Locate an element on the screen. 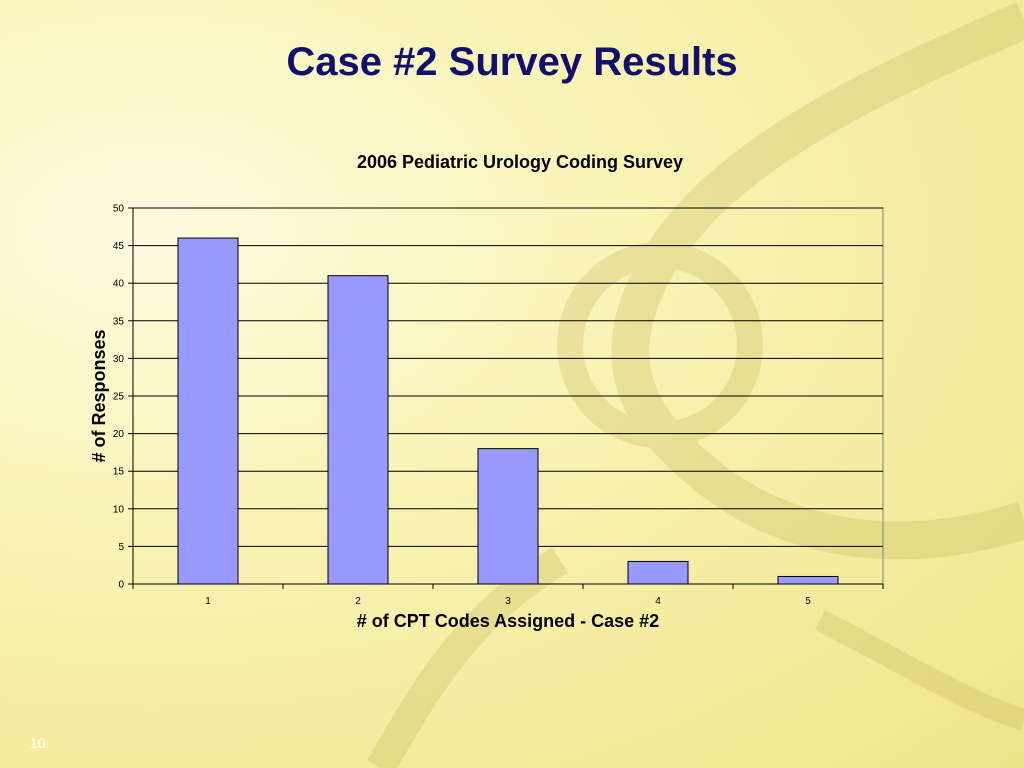  x-tick-label: 1 is located at coordinates (208, 601).